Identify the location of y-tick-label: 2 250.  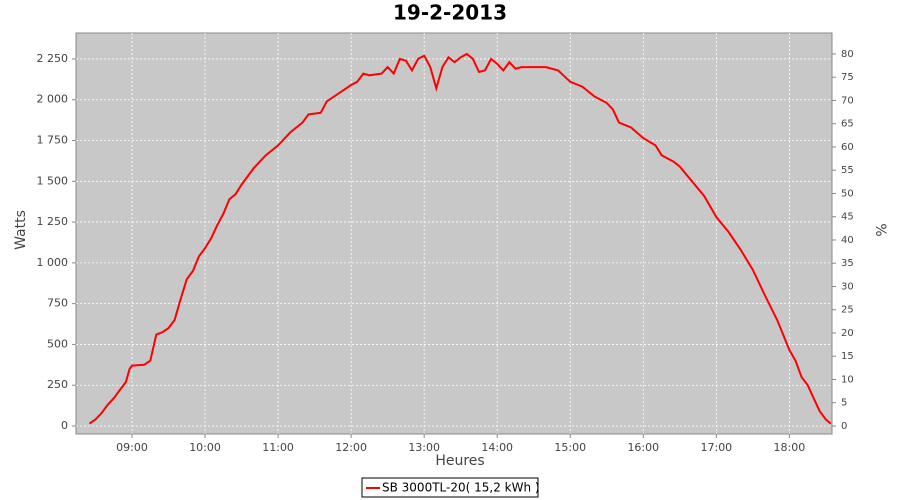
(53, 58).